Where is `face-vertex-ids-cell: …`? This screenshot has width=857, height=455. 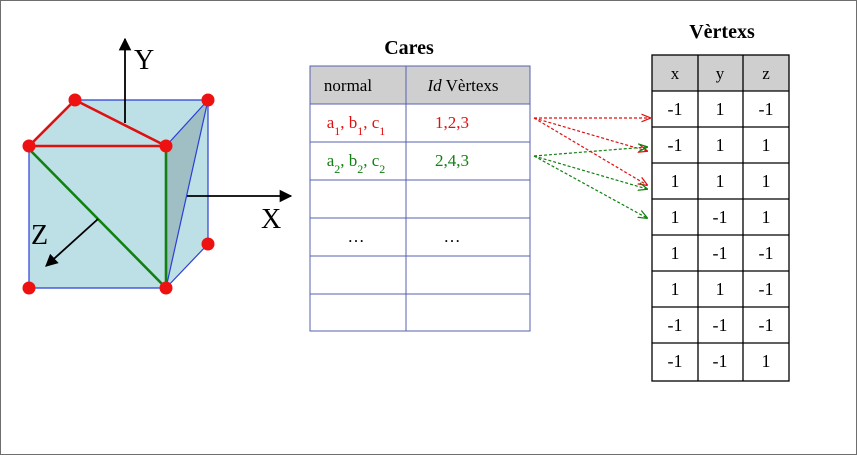
face-vertex-ids-cell: … is located at coordinates (452, 236).